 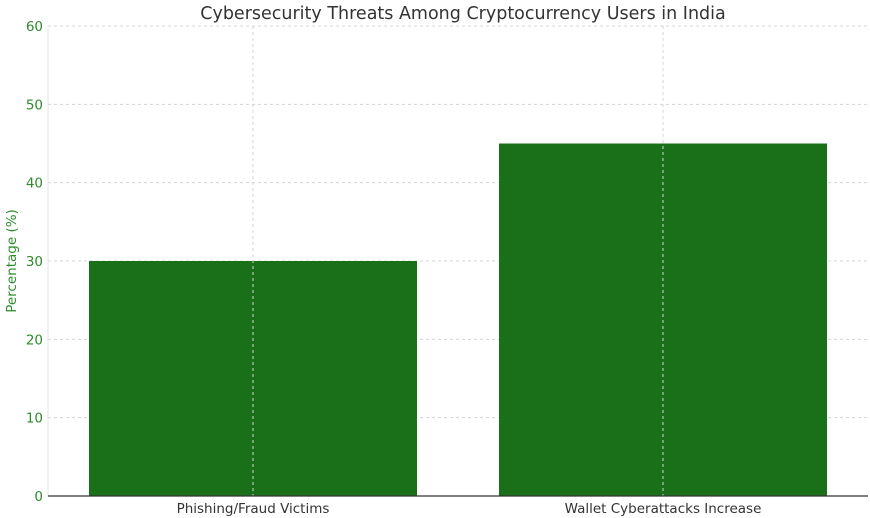 I want to click on y-tick-label: 40, so click(x=34, y=184).